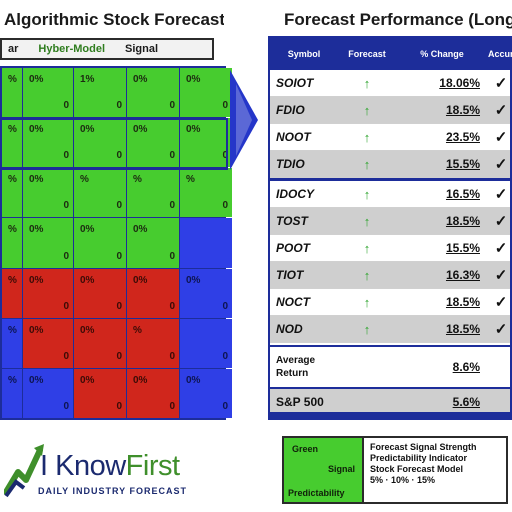 Image resolution: width=512 pixels, height=512 pixels. What do you see at coordinates (390, 194) in the screenshot?
I see `table-row: IDOCY ↑ 16.5% ✓` at bounding box center [390, 194].